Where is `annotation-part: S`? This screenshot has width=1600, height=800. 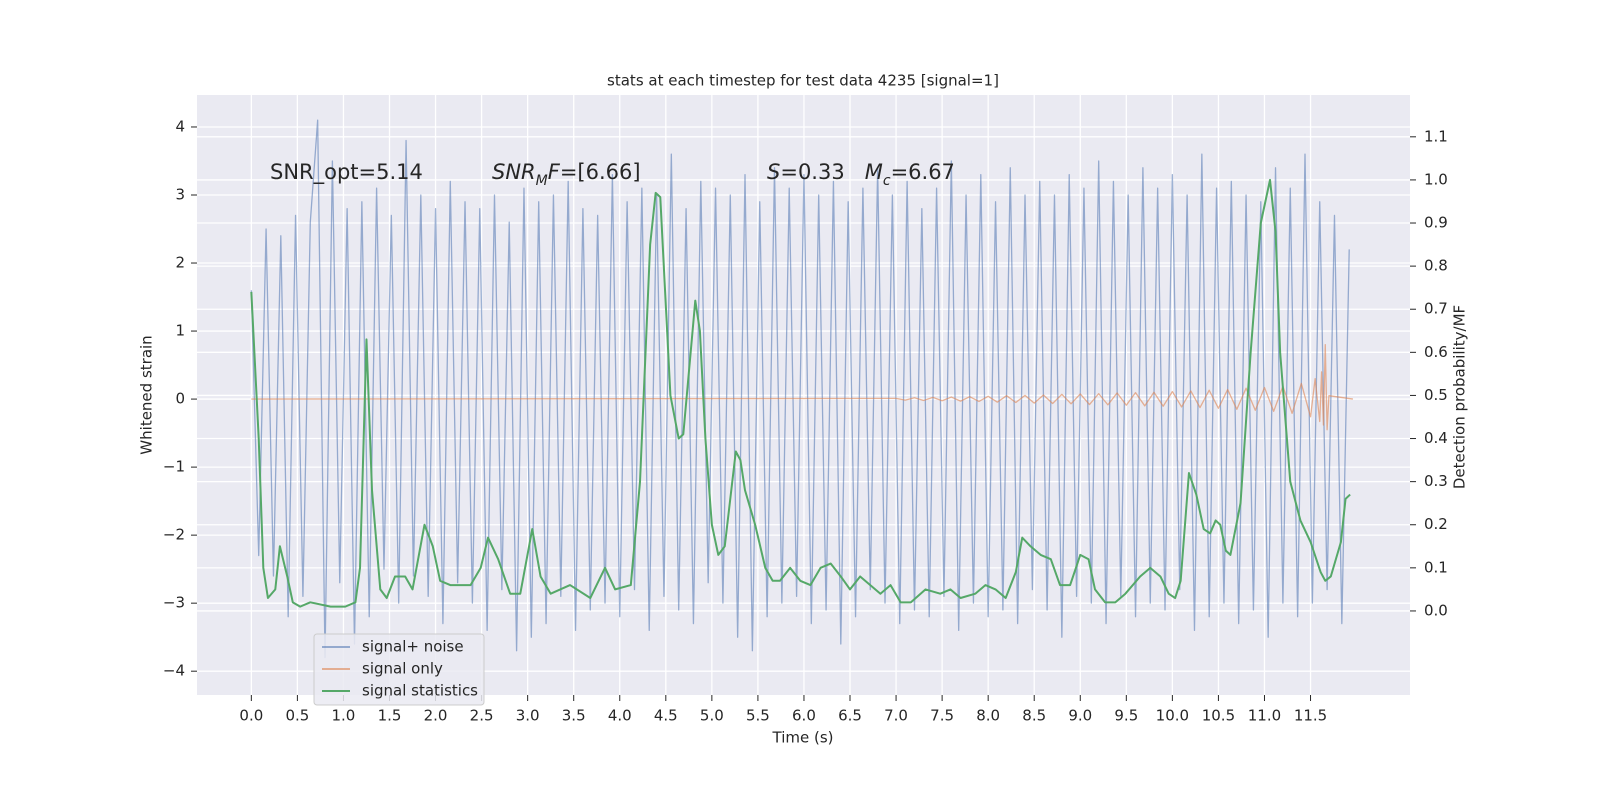 annotation-part: S is located at coordinates (773, 172).